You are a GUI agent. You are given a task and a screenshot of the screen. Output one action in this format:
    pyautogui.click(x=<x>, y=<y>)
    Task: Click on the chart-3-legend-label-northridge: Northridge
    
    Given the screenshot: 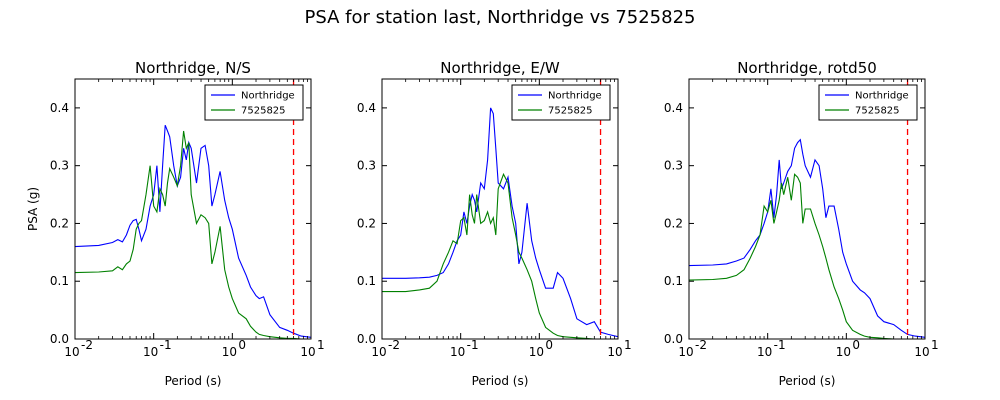 What is the action you would take?
    pyautogui.click(x=882, y=96)
    